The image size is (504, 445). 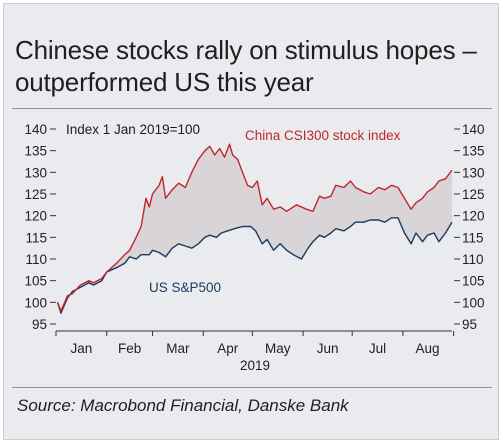 What do you see at coordinates (278, 348) in the screenshot?
I see `x-tick-label: May` at bounding box center [278, 348].